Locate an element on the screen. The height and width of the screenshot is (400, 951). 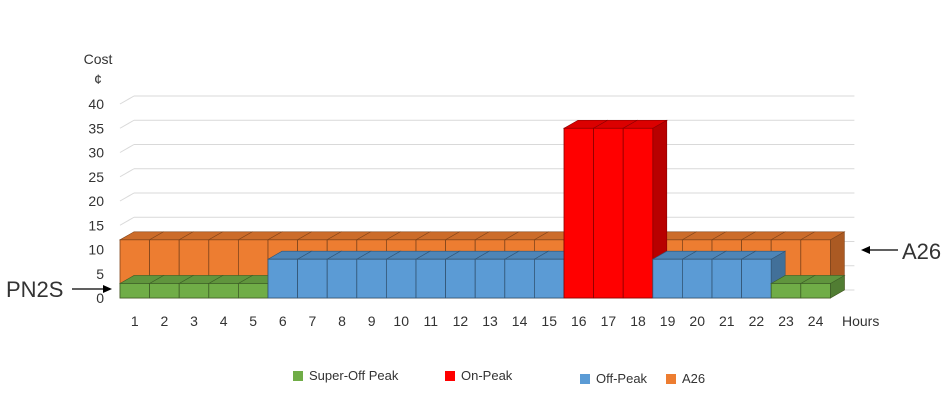
legend-label: A26 is located at coordinates (694, 378).